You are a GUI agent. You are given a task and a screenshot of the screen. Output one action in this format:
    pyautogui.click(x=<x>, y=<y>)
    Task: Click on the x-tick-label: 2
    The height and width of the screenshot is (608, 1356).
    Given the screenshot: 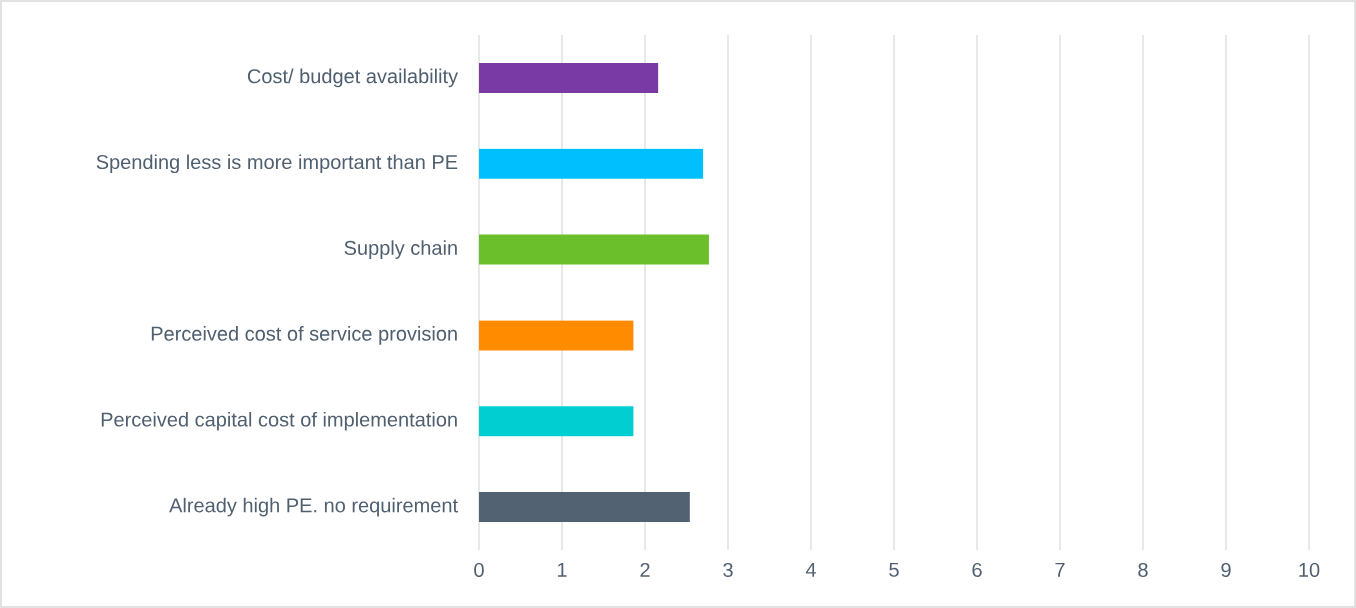 What is the action you would take?
    pyautogui.click(x=645, y=569)
    